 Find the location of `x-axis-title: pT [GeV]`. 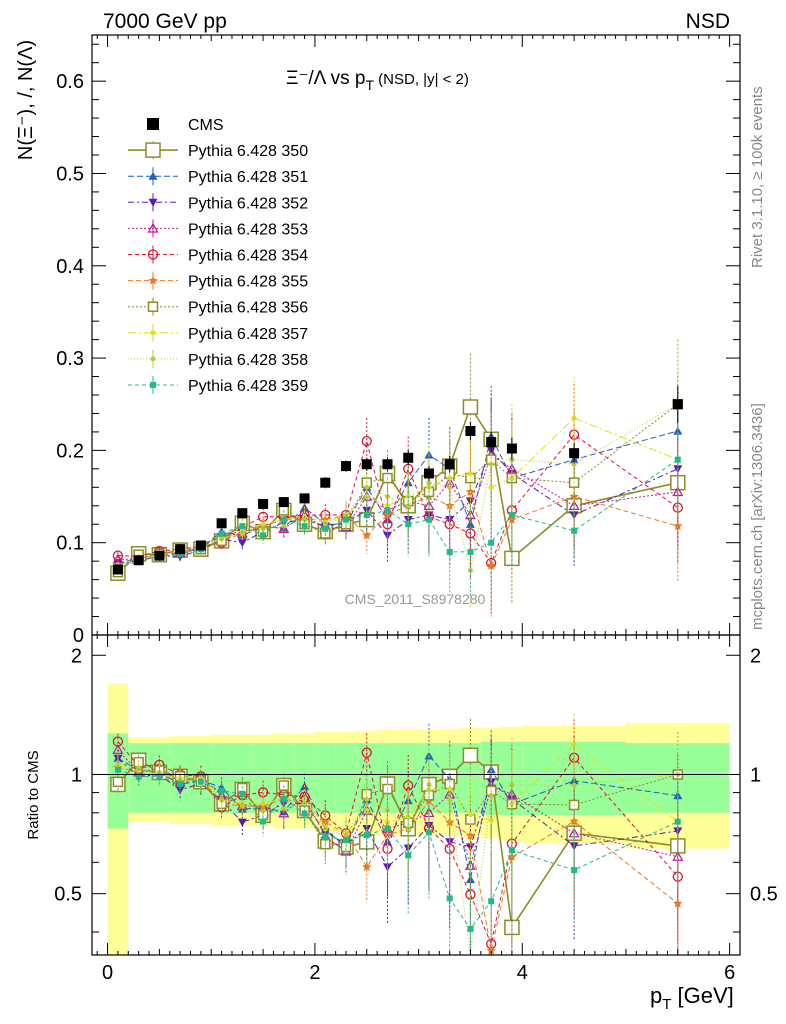

x-axis-title: pT [GeV] is located at coordinates (692, 998).